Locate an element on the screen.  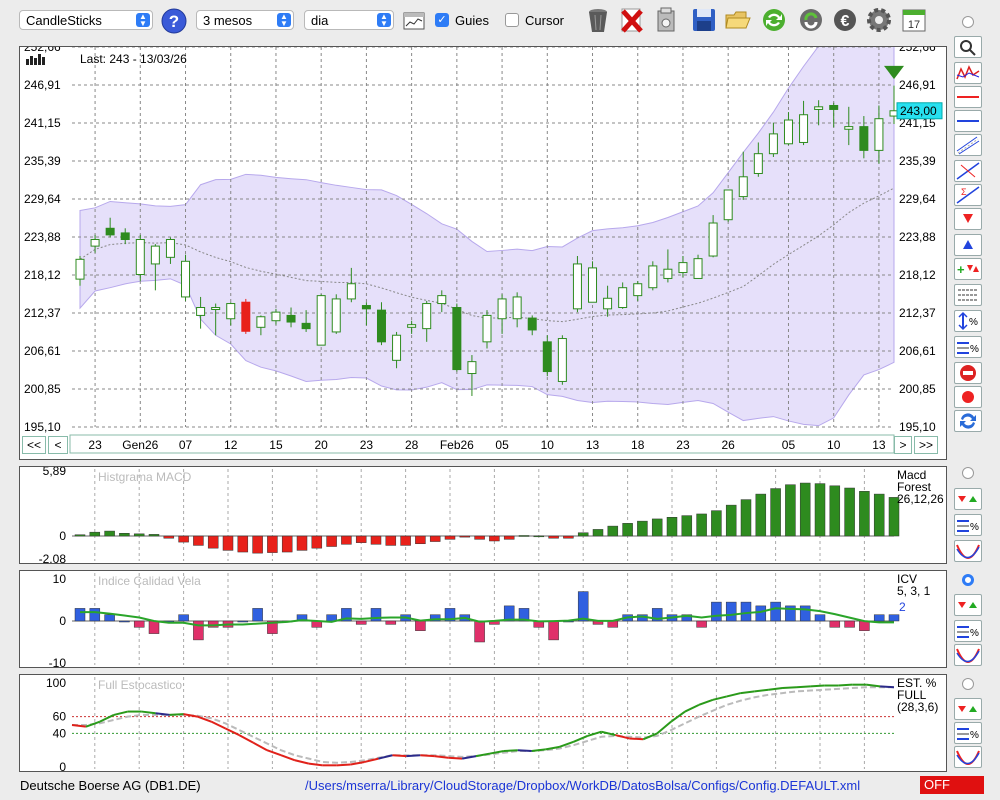
indicator-name: (28,3,6) is located at coordinates (917, 707).